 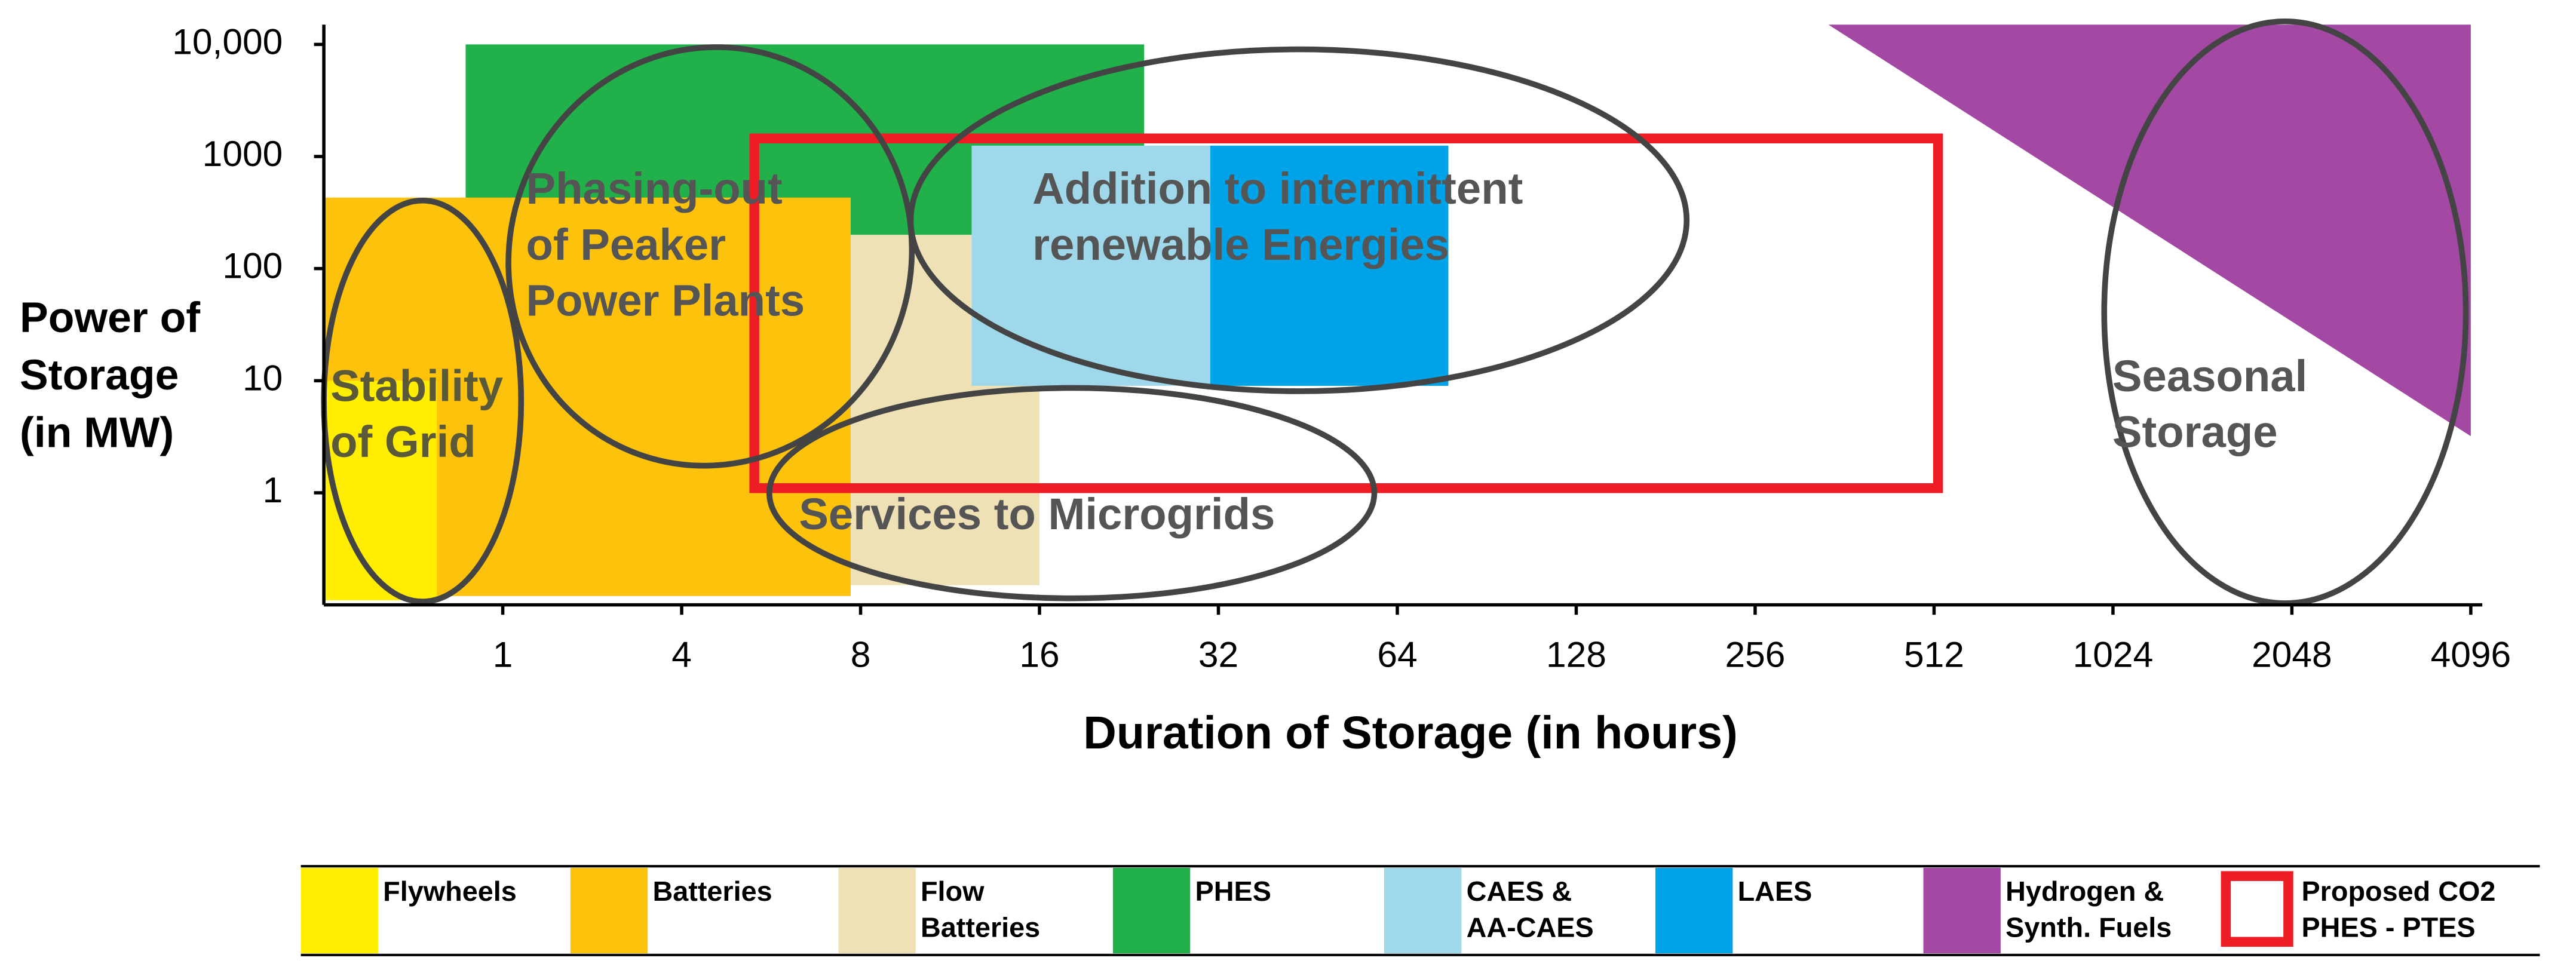 I want to click on x-tick-label: 16, so click(x=1039, y=654).